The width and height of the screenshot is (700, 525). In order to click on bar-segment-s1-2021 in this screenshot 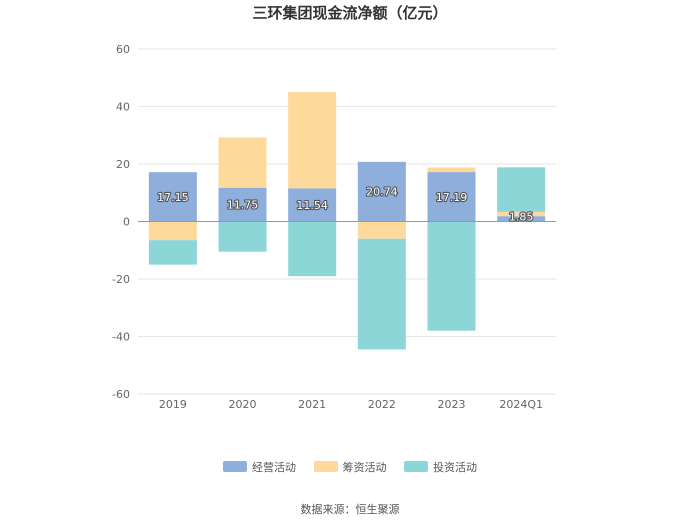, I will do `click(312, 140)`.